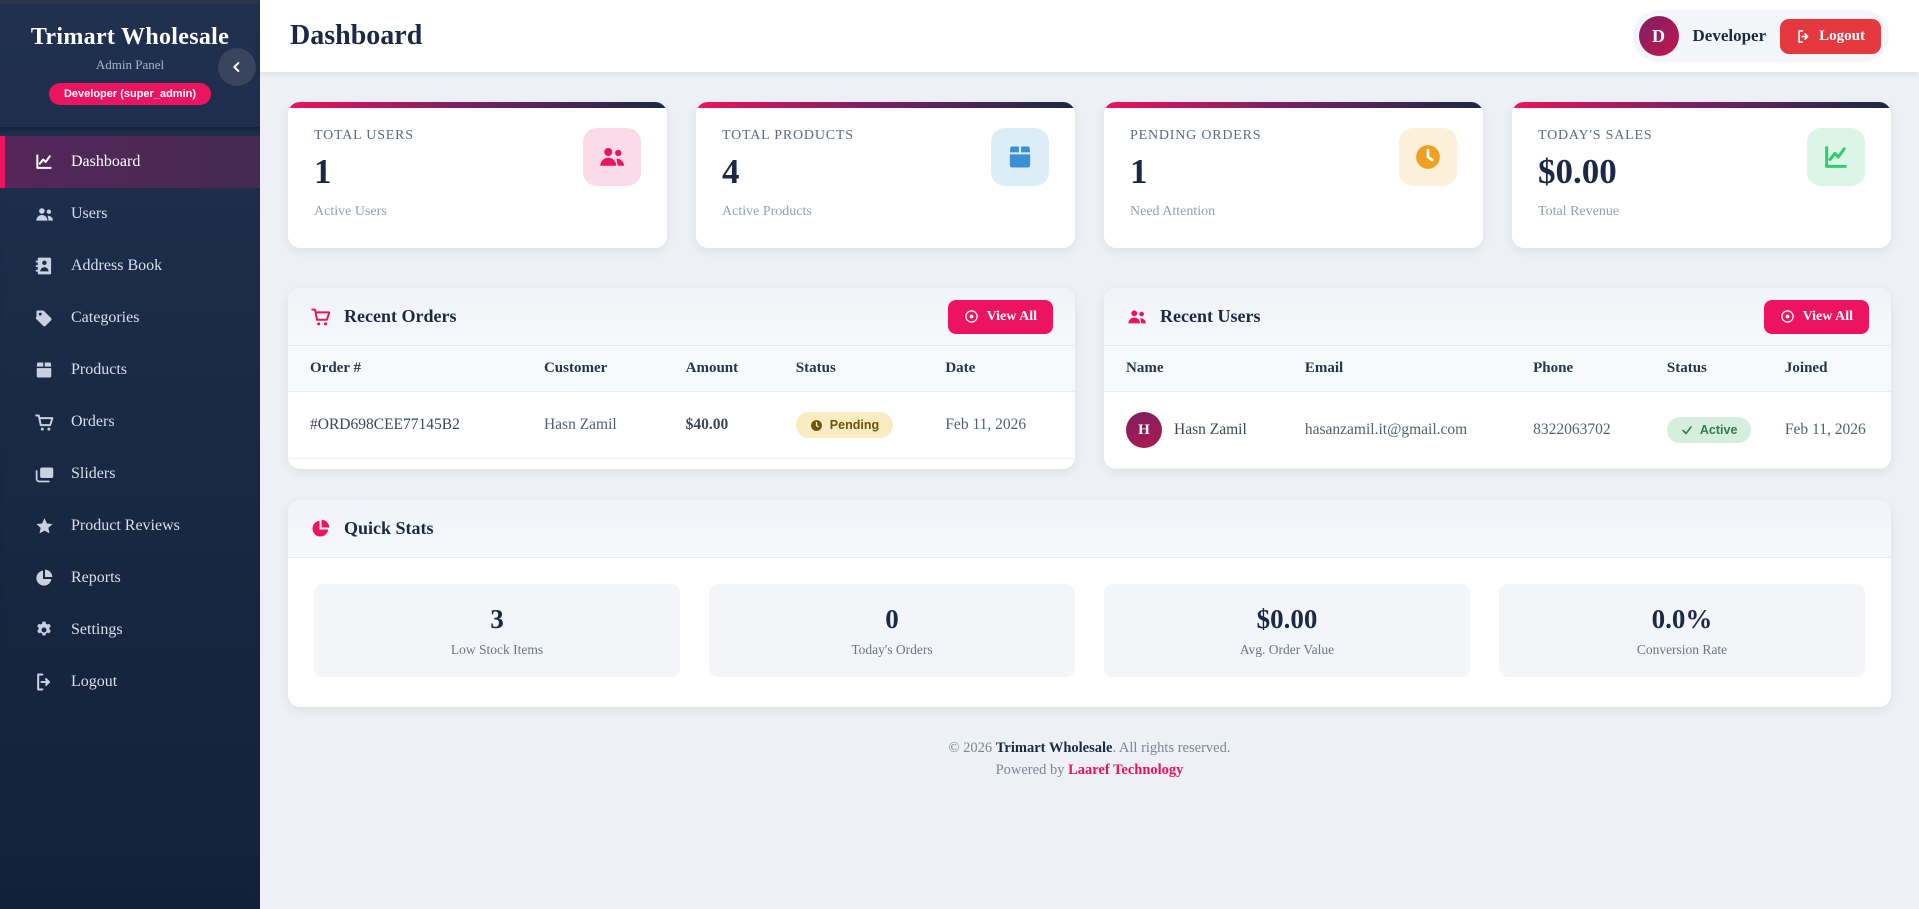  I want to click on sidebar-item-product-reviews: Product Reviews, so click(130, 526).